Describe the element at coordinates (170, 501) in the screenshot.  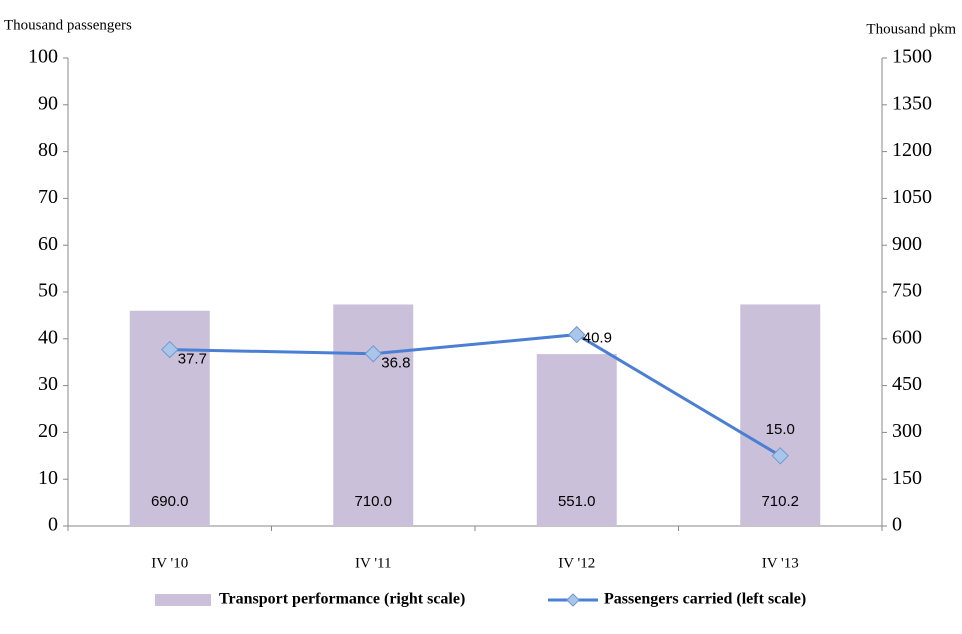
I see `bar-value-label: 690.0` at that location.